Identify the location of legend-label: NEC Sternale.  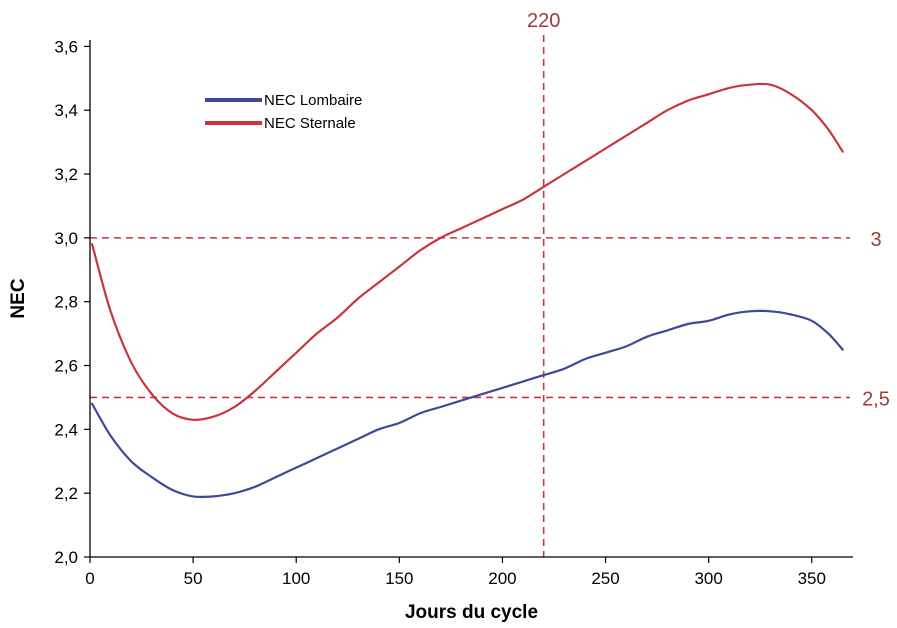
(310, 123).